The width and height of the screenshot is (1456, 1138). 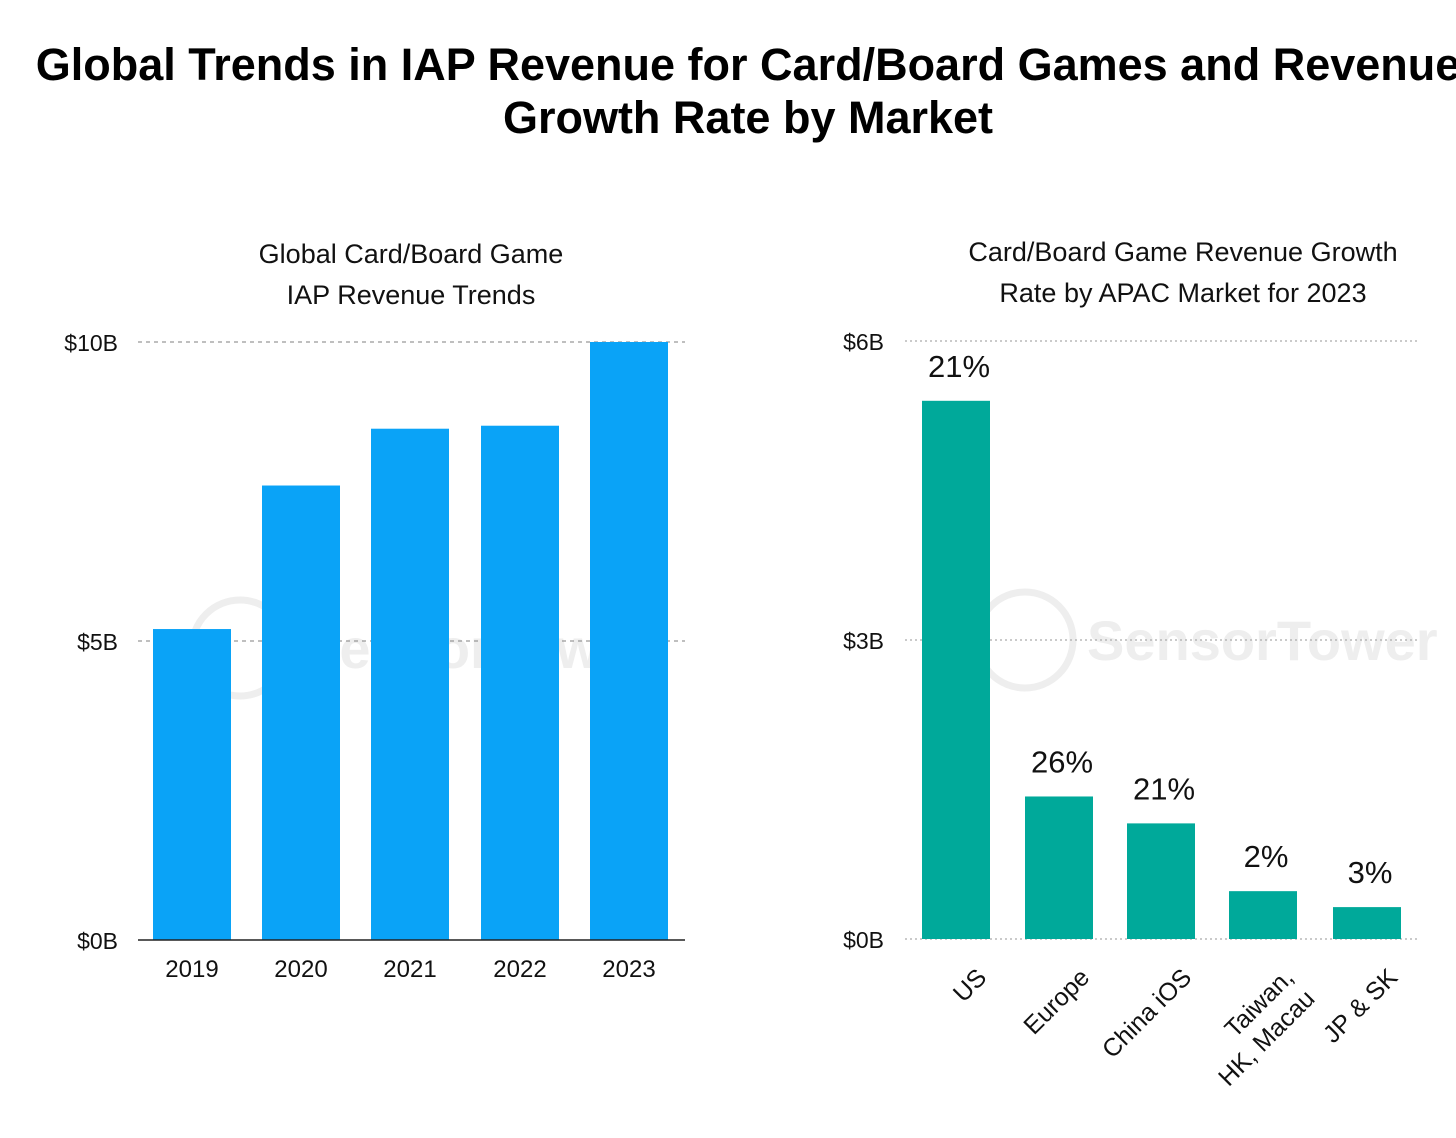 I want to click on chart-0-title: IAP Revenue Trends, so click(x=411, y=295).